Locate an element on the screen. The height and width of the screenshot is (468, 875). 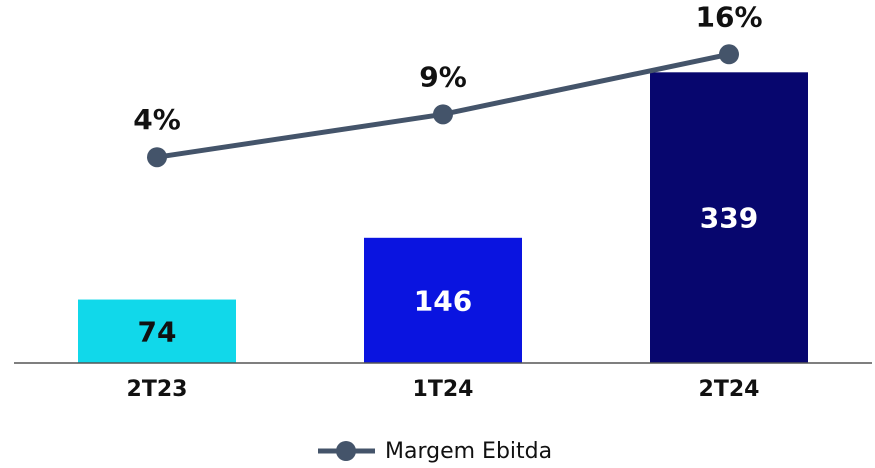
legend-marker is located at coordinates (346, 451).